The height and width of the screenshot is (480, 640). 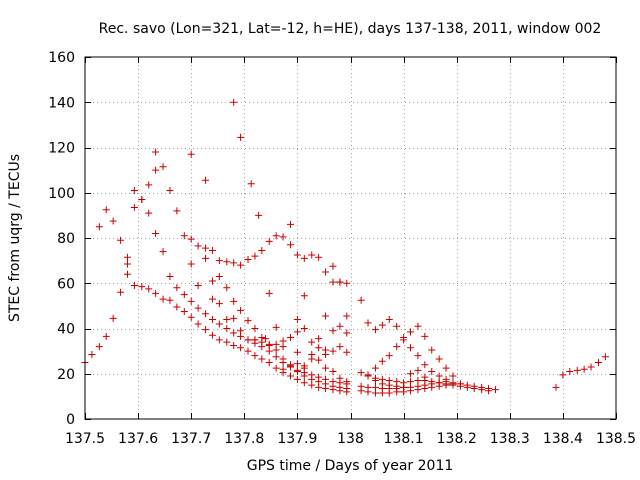 What do you see at coordinates (66, 330) in the screenshot?
I see `y-tick-label: 40` at bounding box center [66, 330].